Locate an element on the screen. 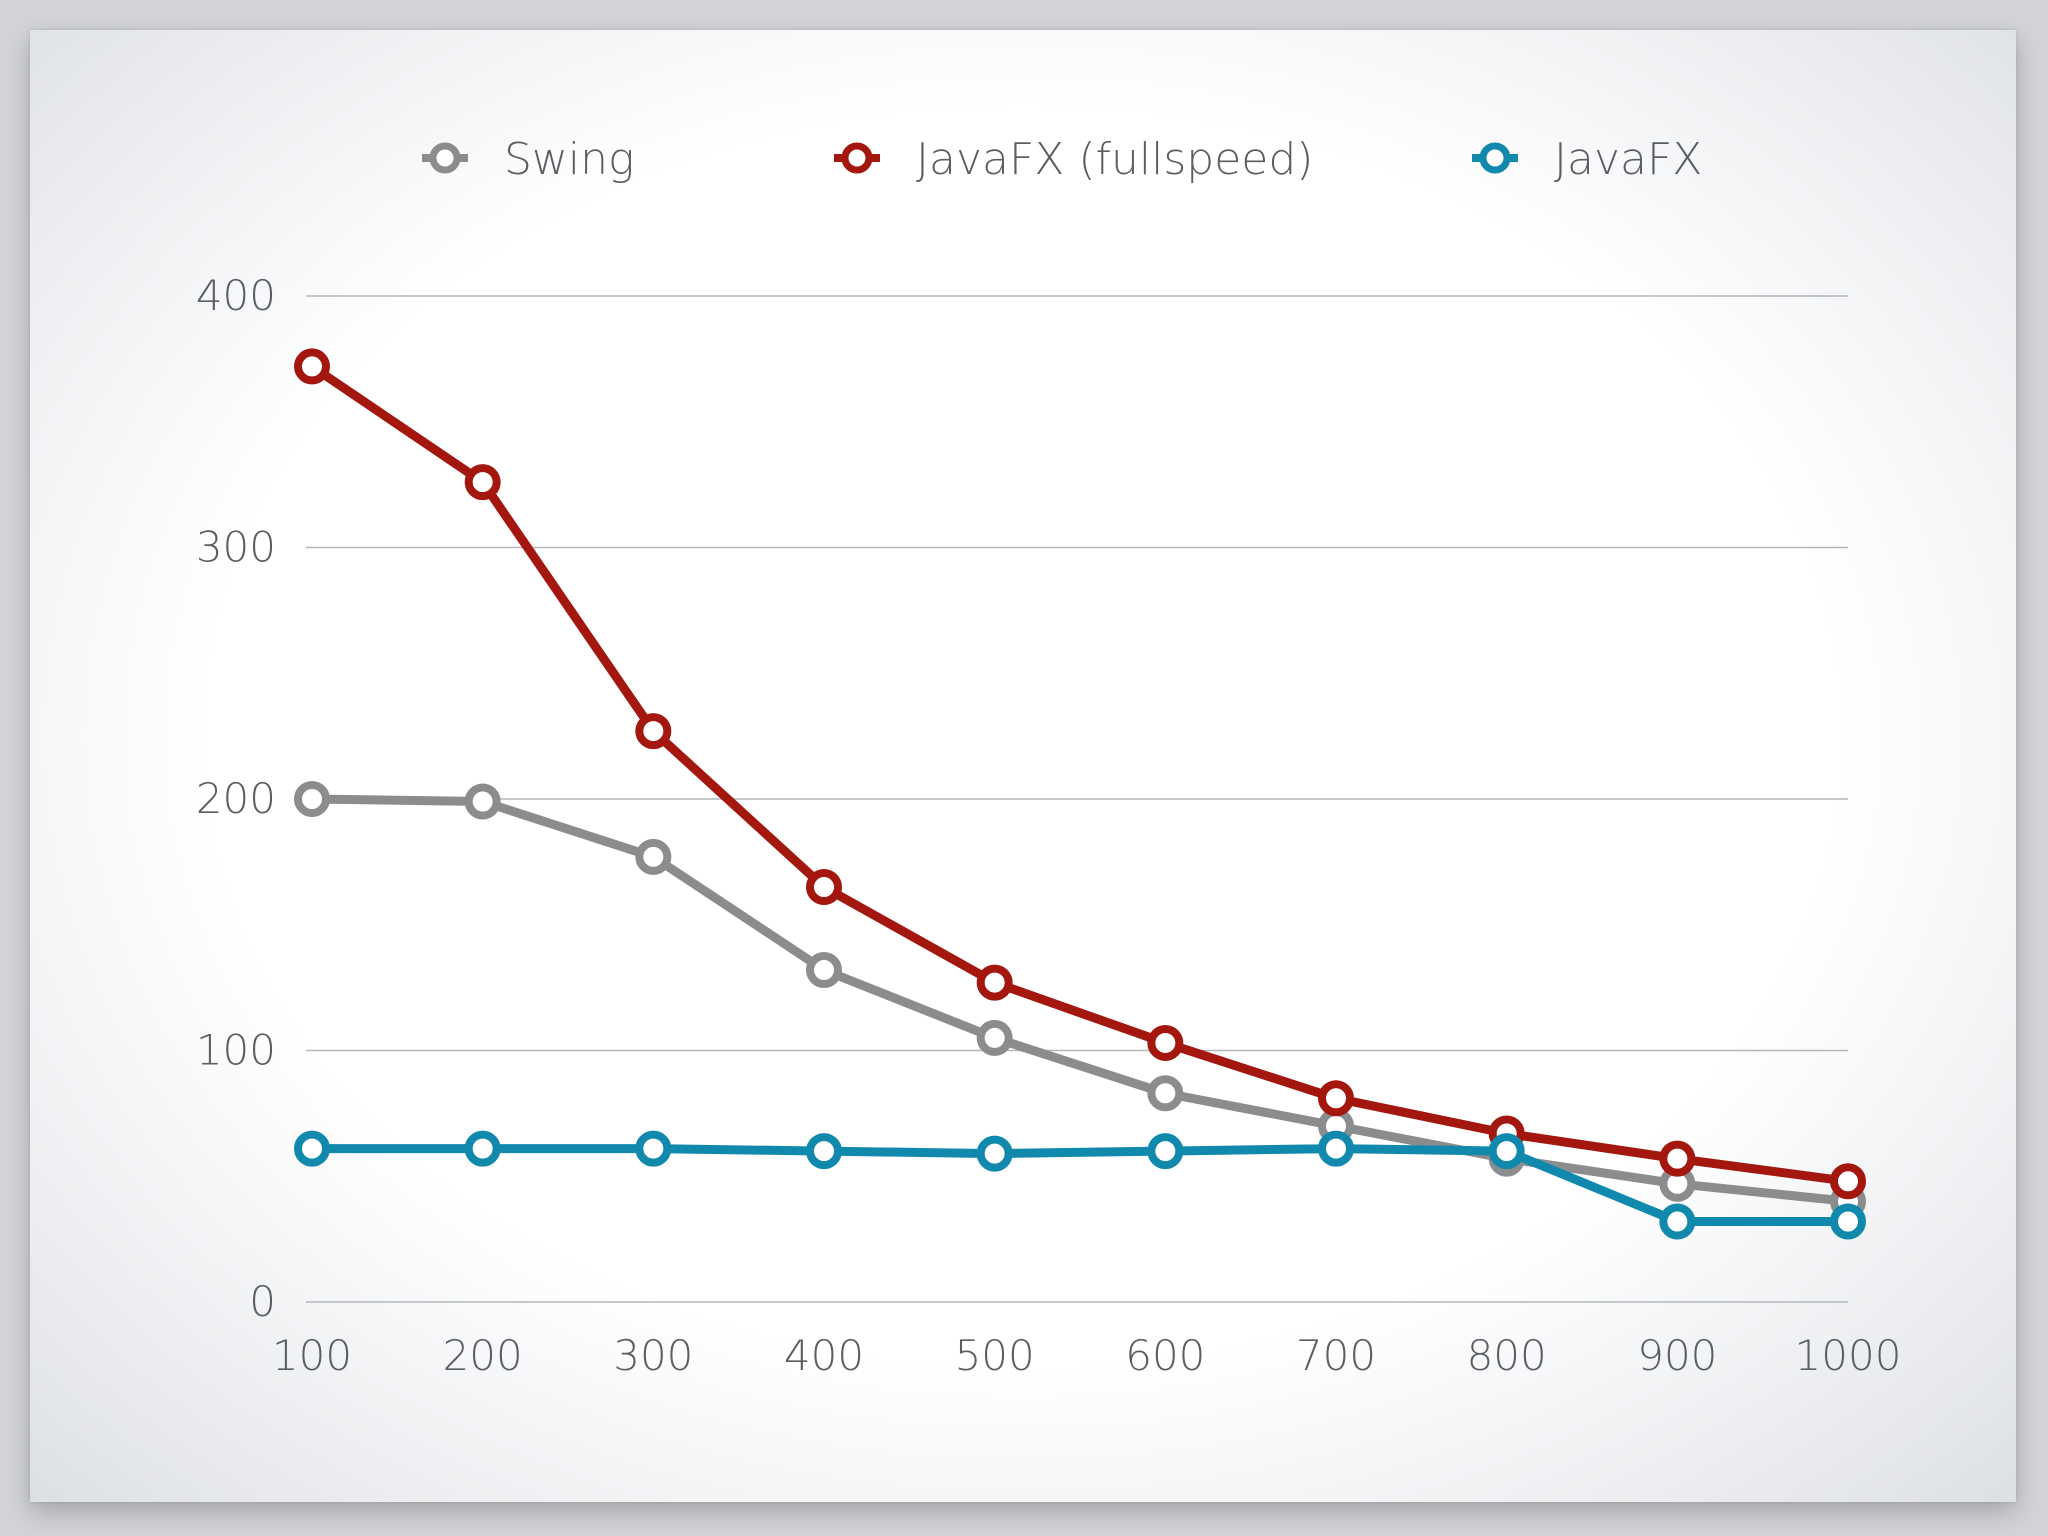 This screenshot has width=2048, height=1536. x-tick-label: 100 is located at coordinates (312, 1355).